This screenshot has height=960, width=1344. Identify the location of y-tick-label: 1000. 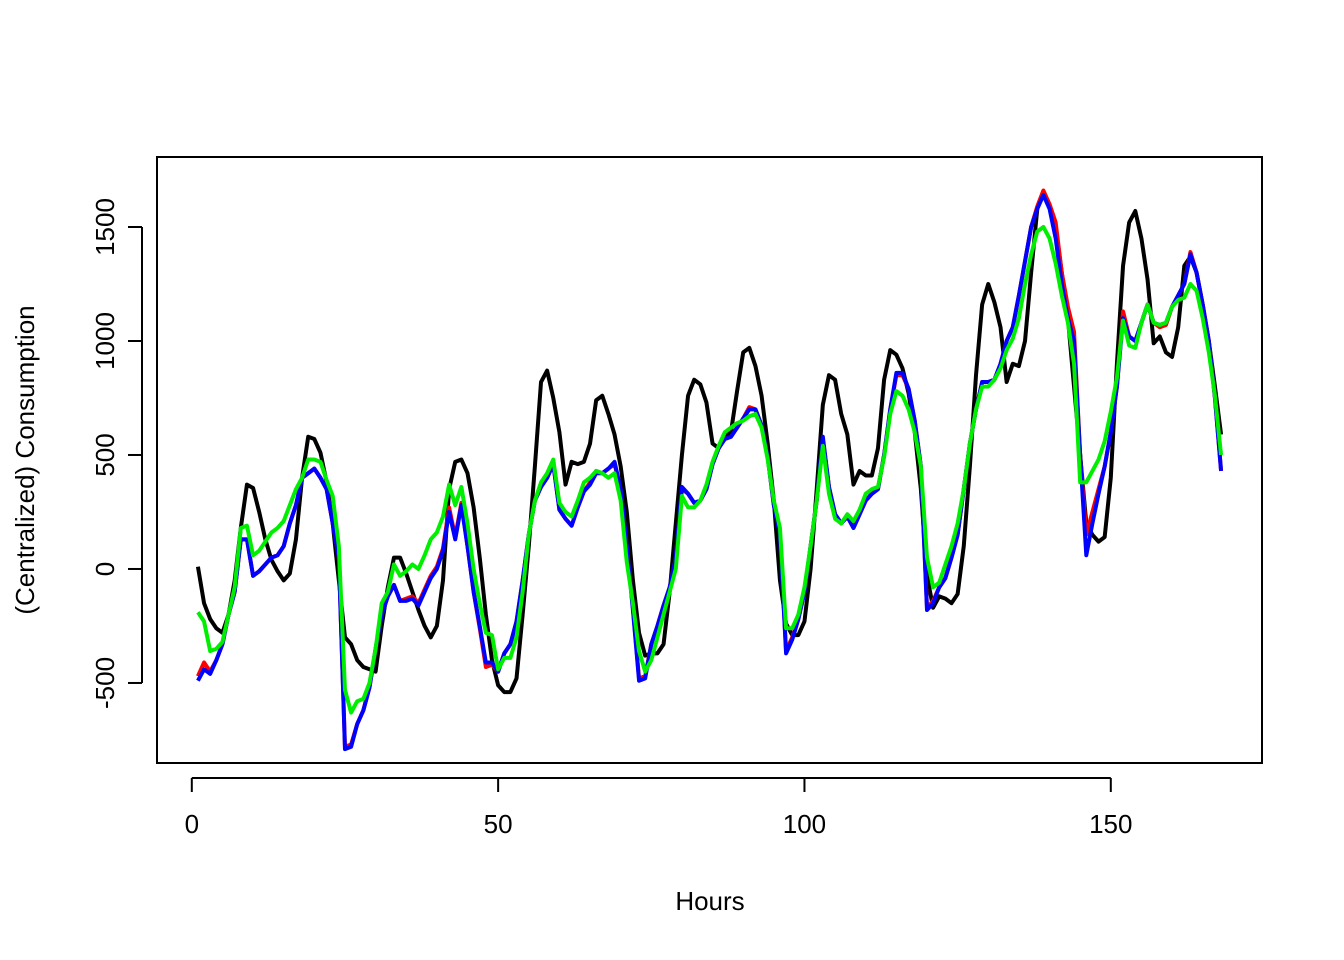
(105, 341).